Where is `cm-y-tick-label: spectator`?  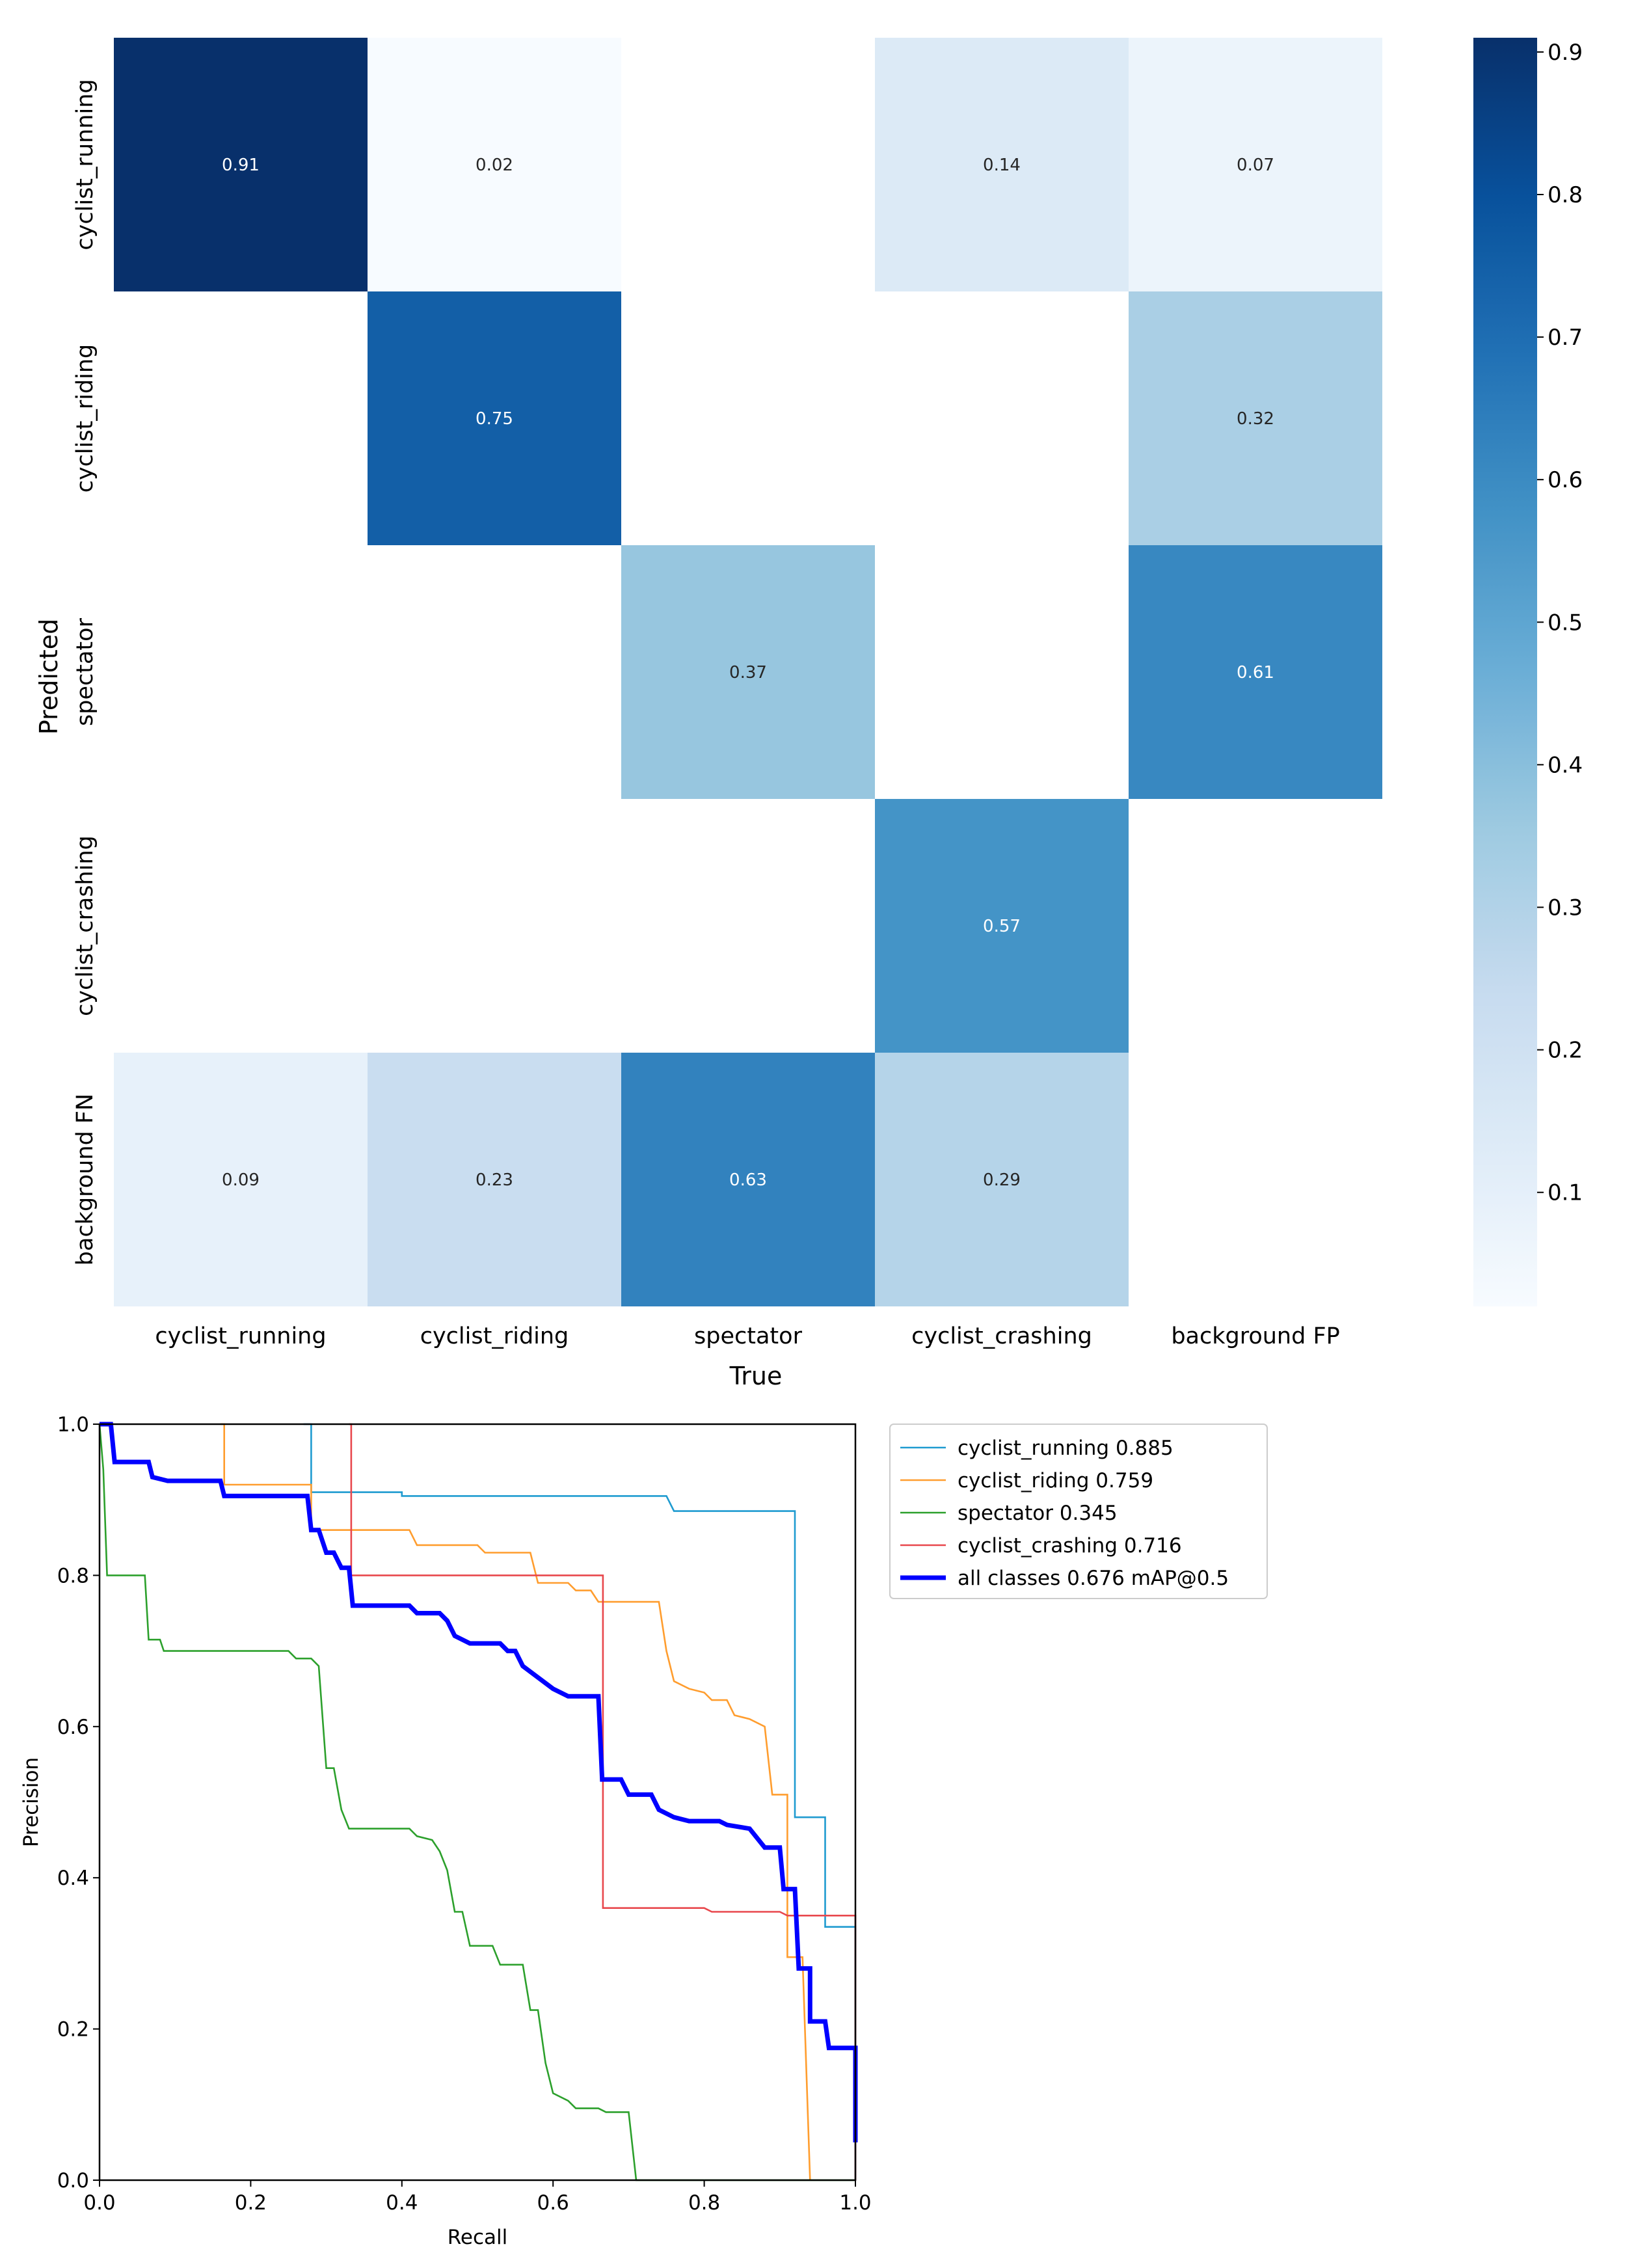
cm-y-tick-label: spectator is located at coordinates (85, 671).